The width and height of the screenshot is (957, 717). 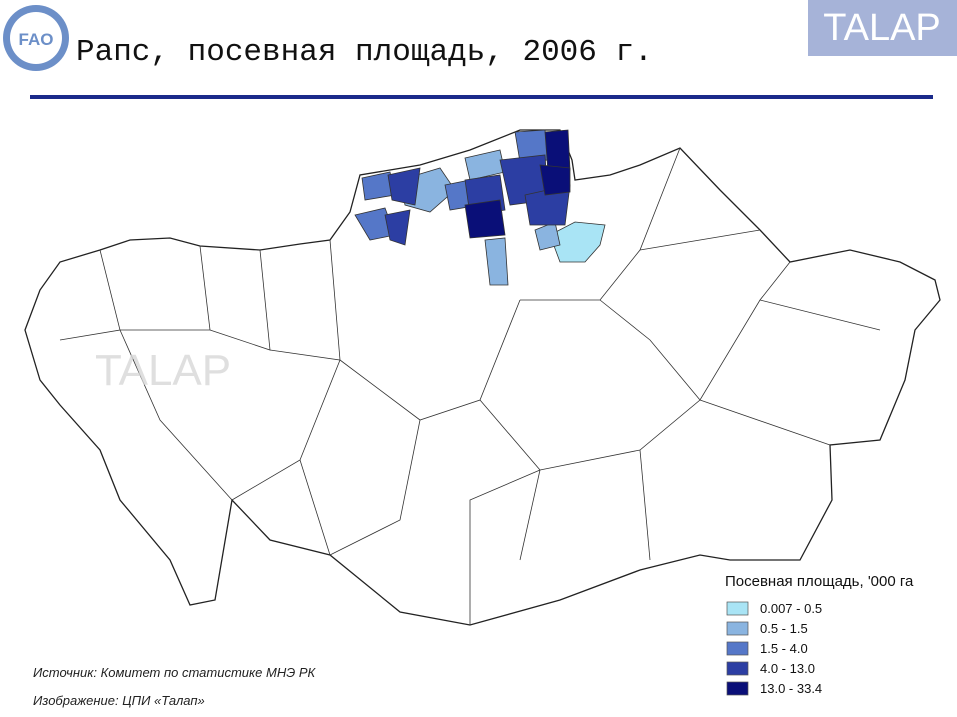 I want to click on title: Рапс, посевная площадь, 2006 г., so click(x=364, y=52).